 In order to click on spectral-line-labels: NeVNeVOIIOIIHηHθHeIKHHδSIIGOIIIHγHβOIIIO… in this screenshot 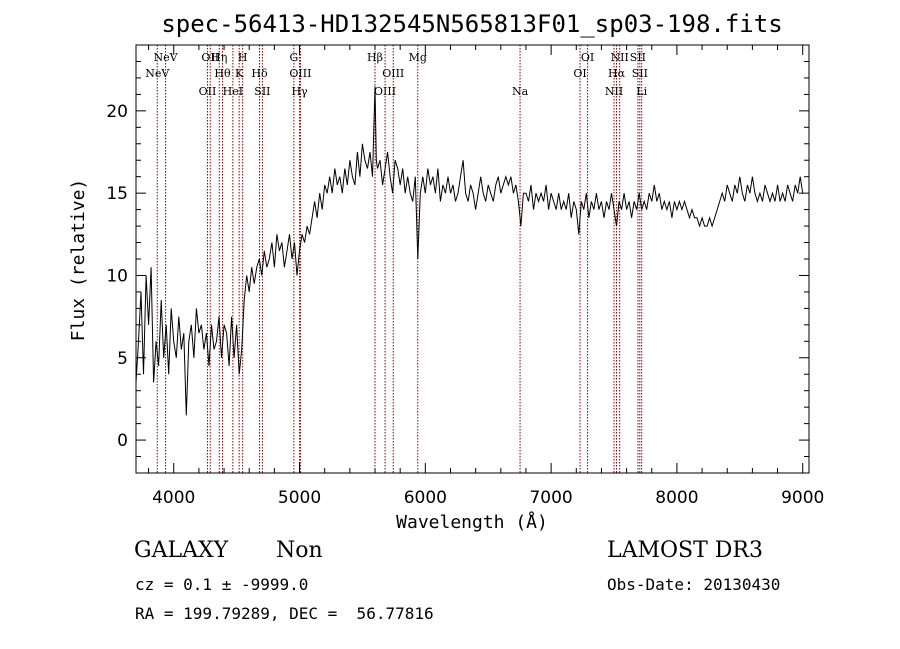, I will do `click(396, 74)`.